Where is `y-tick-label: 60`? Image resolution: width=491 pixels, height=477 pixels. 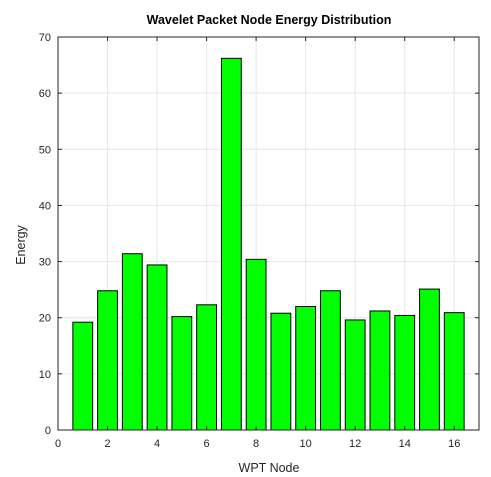
y-tick-label: 60 is located at coordinates (45, 94).